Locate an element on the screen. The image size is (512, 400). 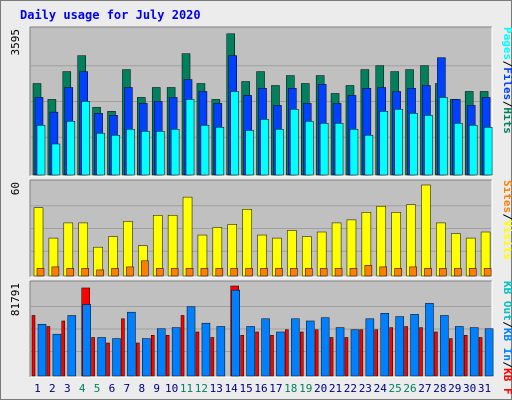
day-label: 31 is located at coordinates (484, 388).